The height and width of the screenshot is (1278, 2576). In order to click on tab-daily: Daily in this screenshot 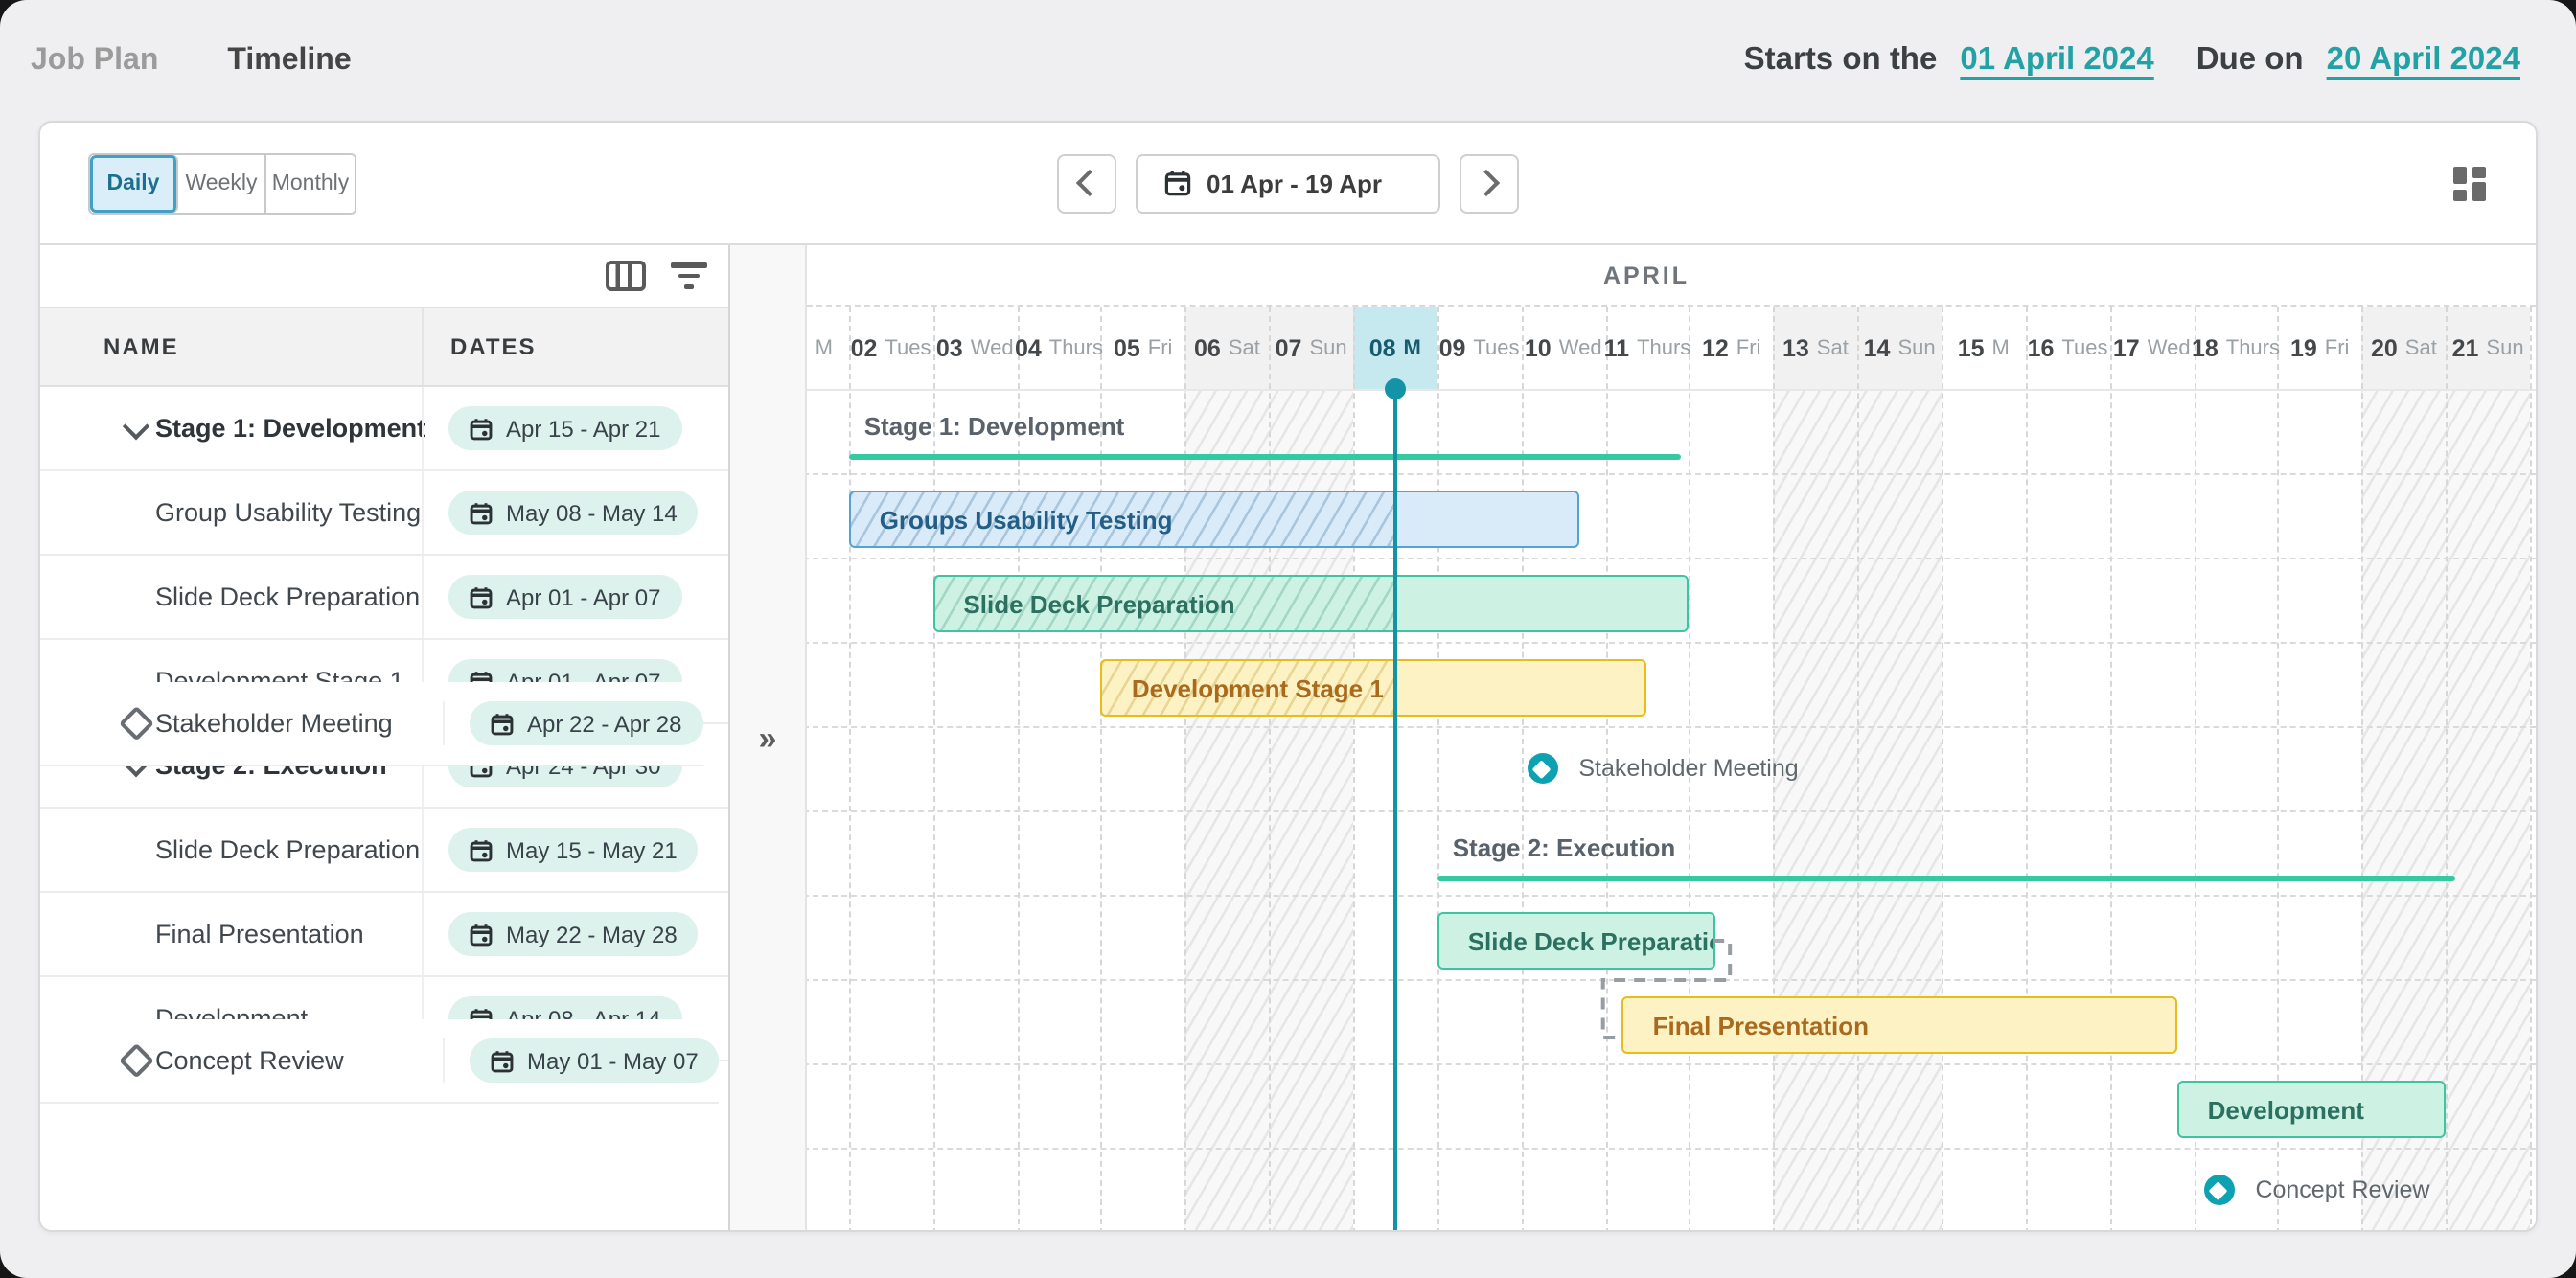, I will do `click(134, 183)`.